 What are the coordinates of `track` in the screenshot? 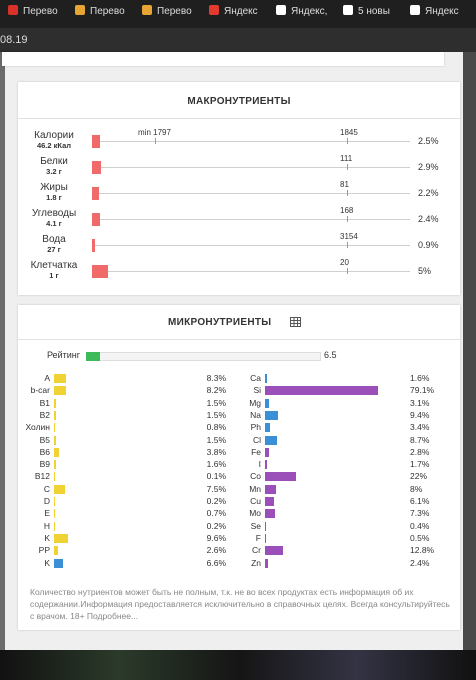 It's located at (251, 245).